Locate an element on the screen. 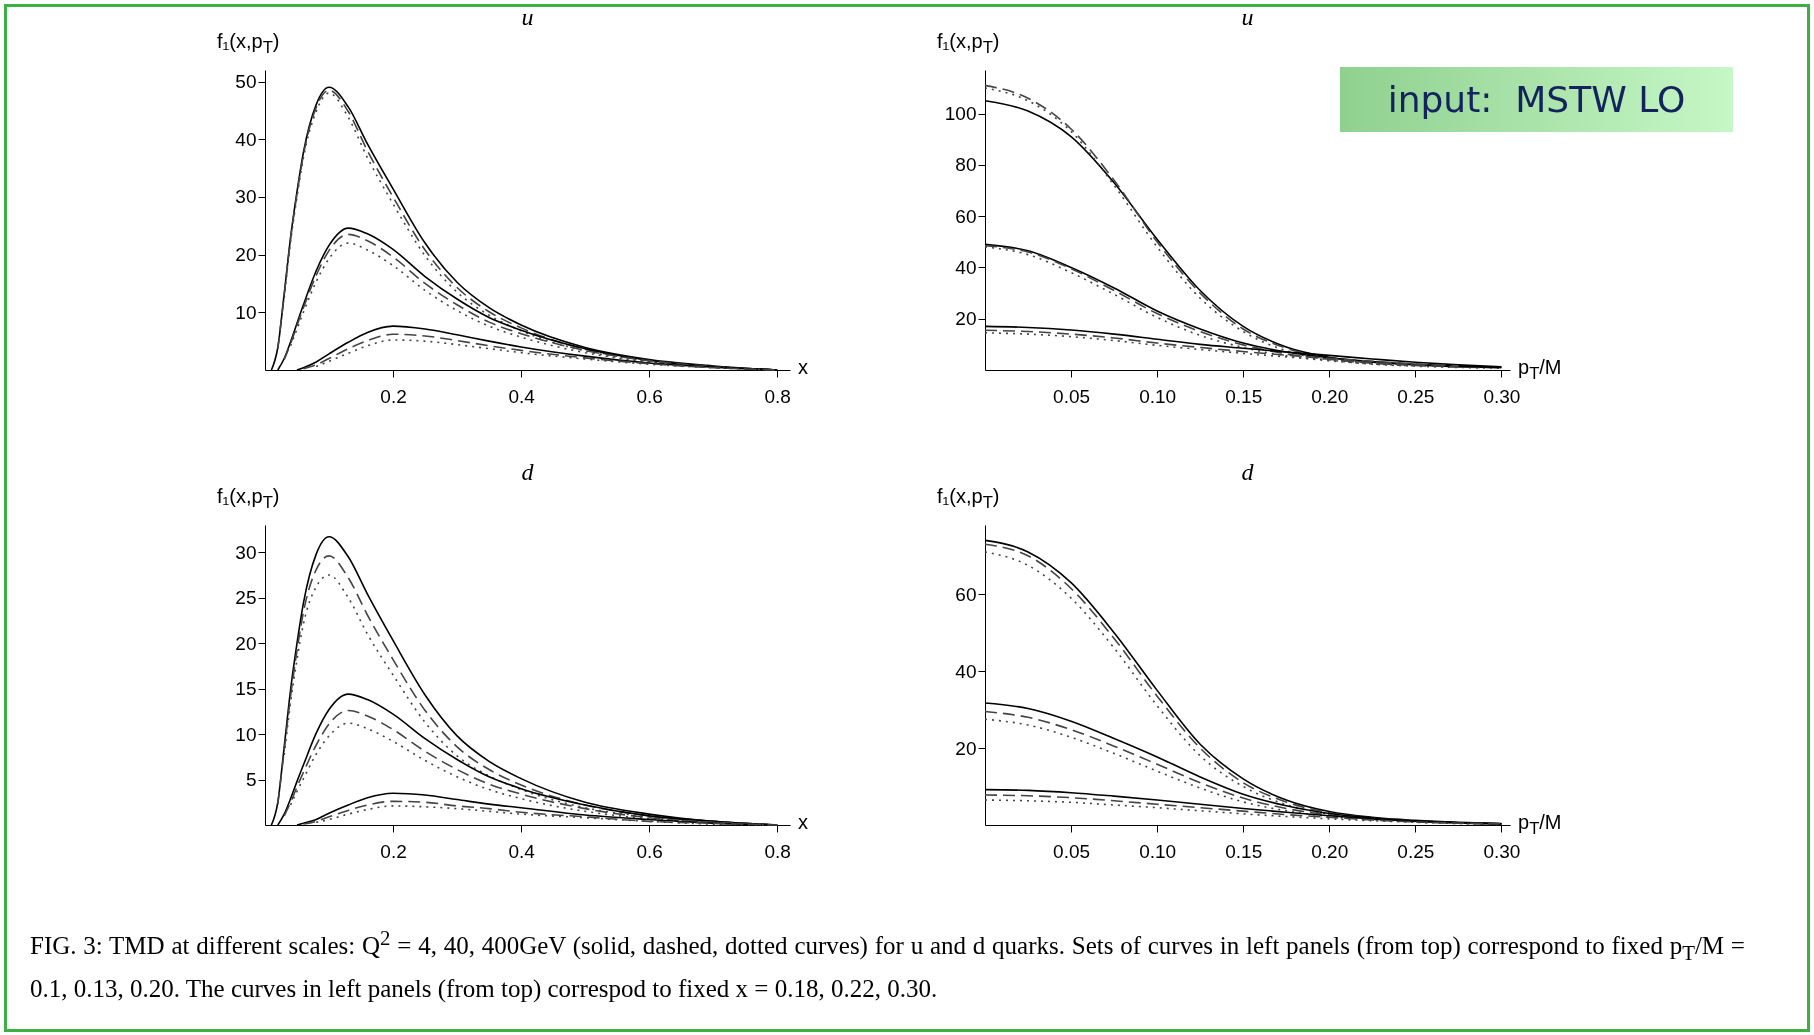 This screenshot has height=1035, width=1814. y-tick-label: 5 is located at coordinates (251, 780).